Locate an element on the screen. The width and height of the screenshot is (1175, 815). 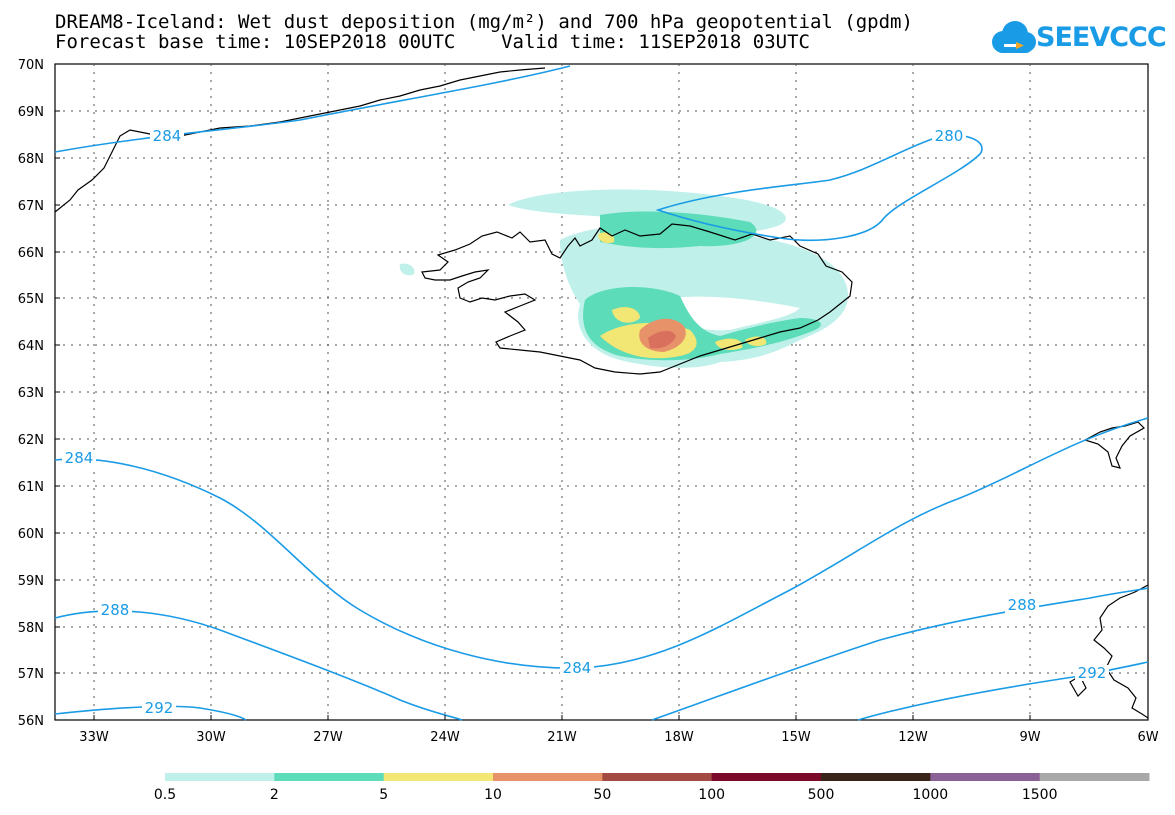
lat-label: 70N is located at coordinates (31, 65).